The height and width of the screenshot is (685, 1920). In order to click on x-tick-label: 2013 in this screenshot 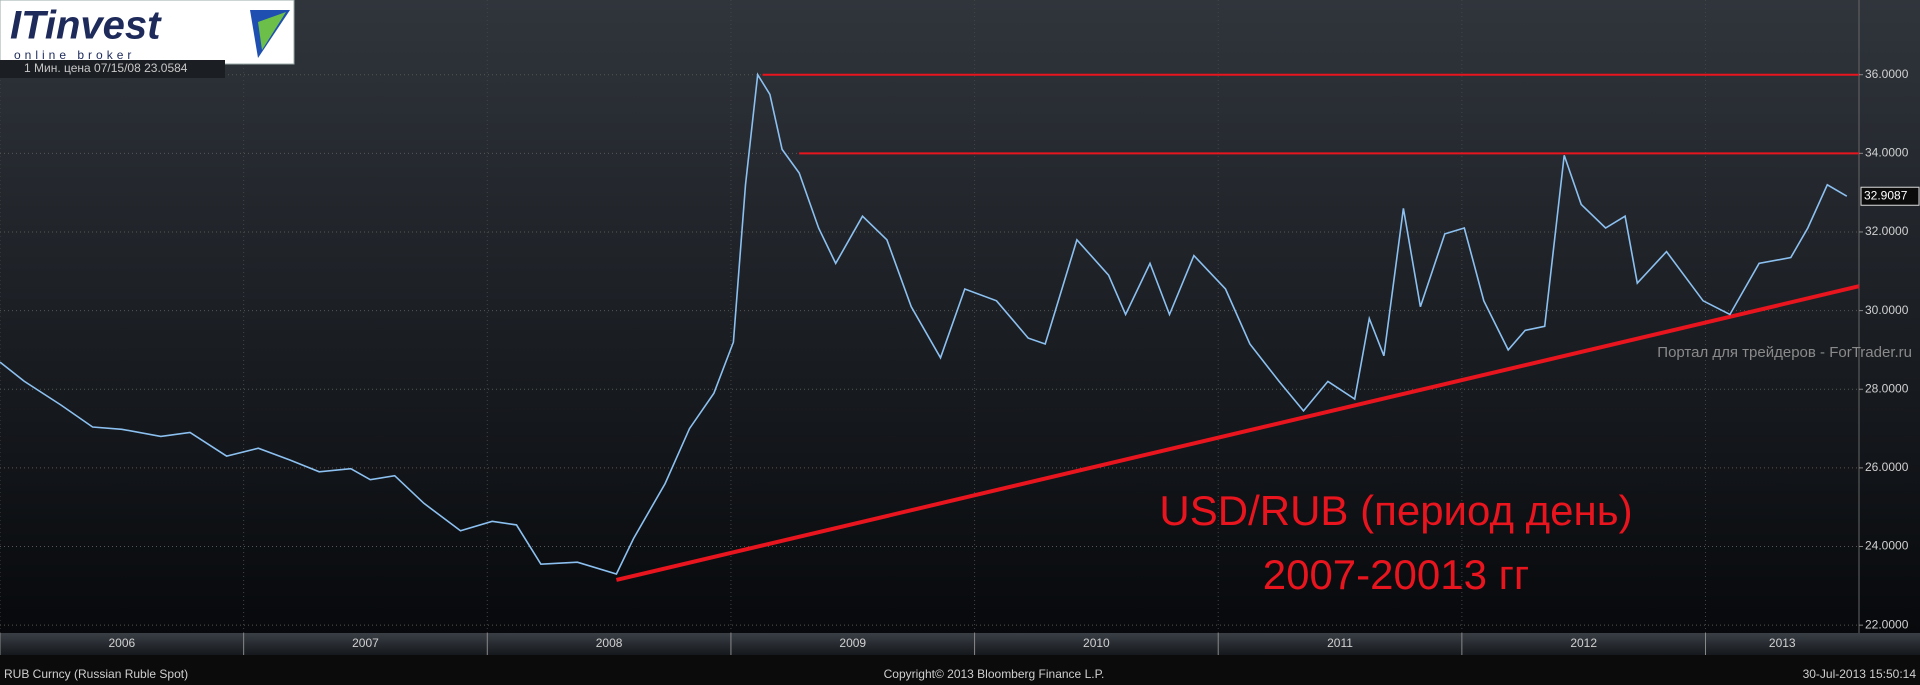, I will do `click(1782, 643)`.